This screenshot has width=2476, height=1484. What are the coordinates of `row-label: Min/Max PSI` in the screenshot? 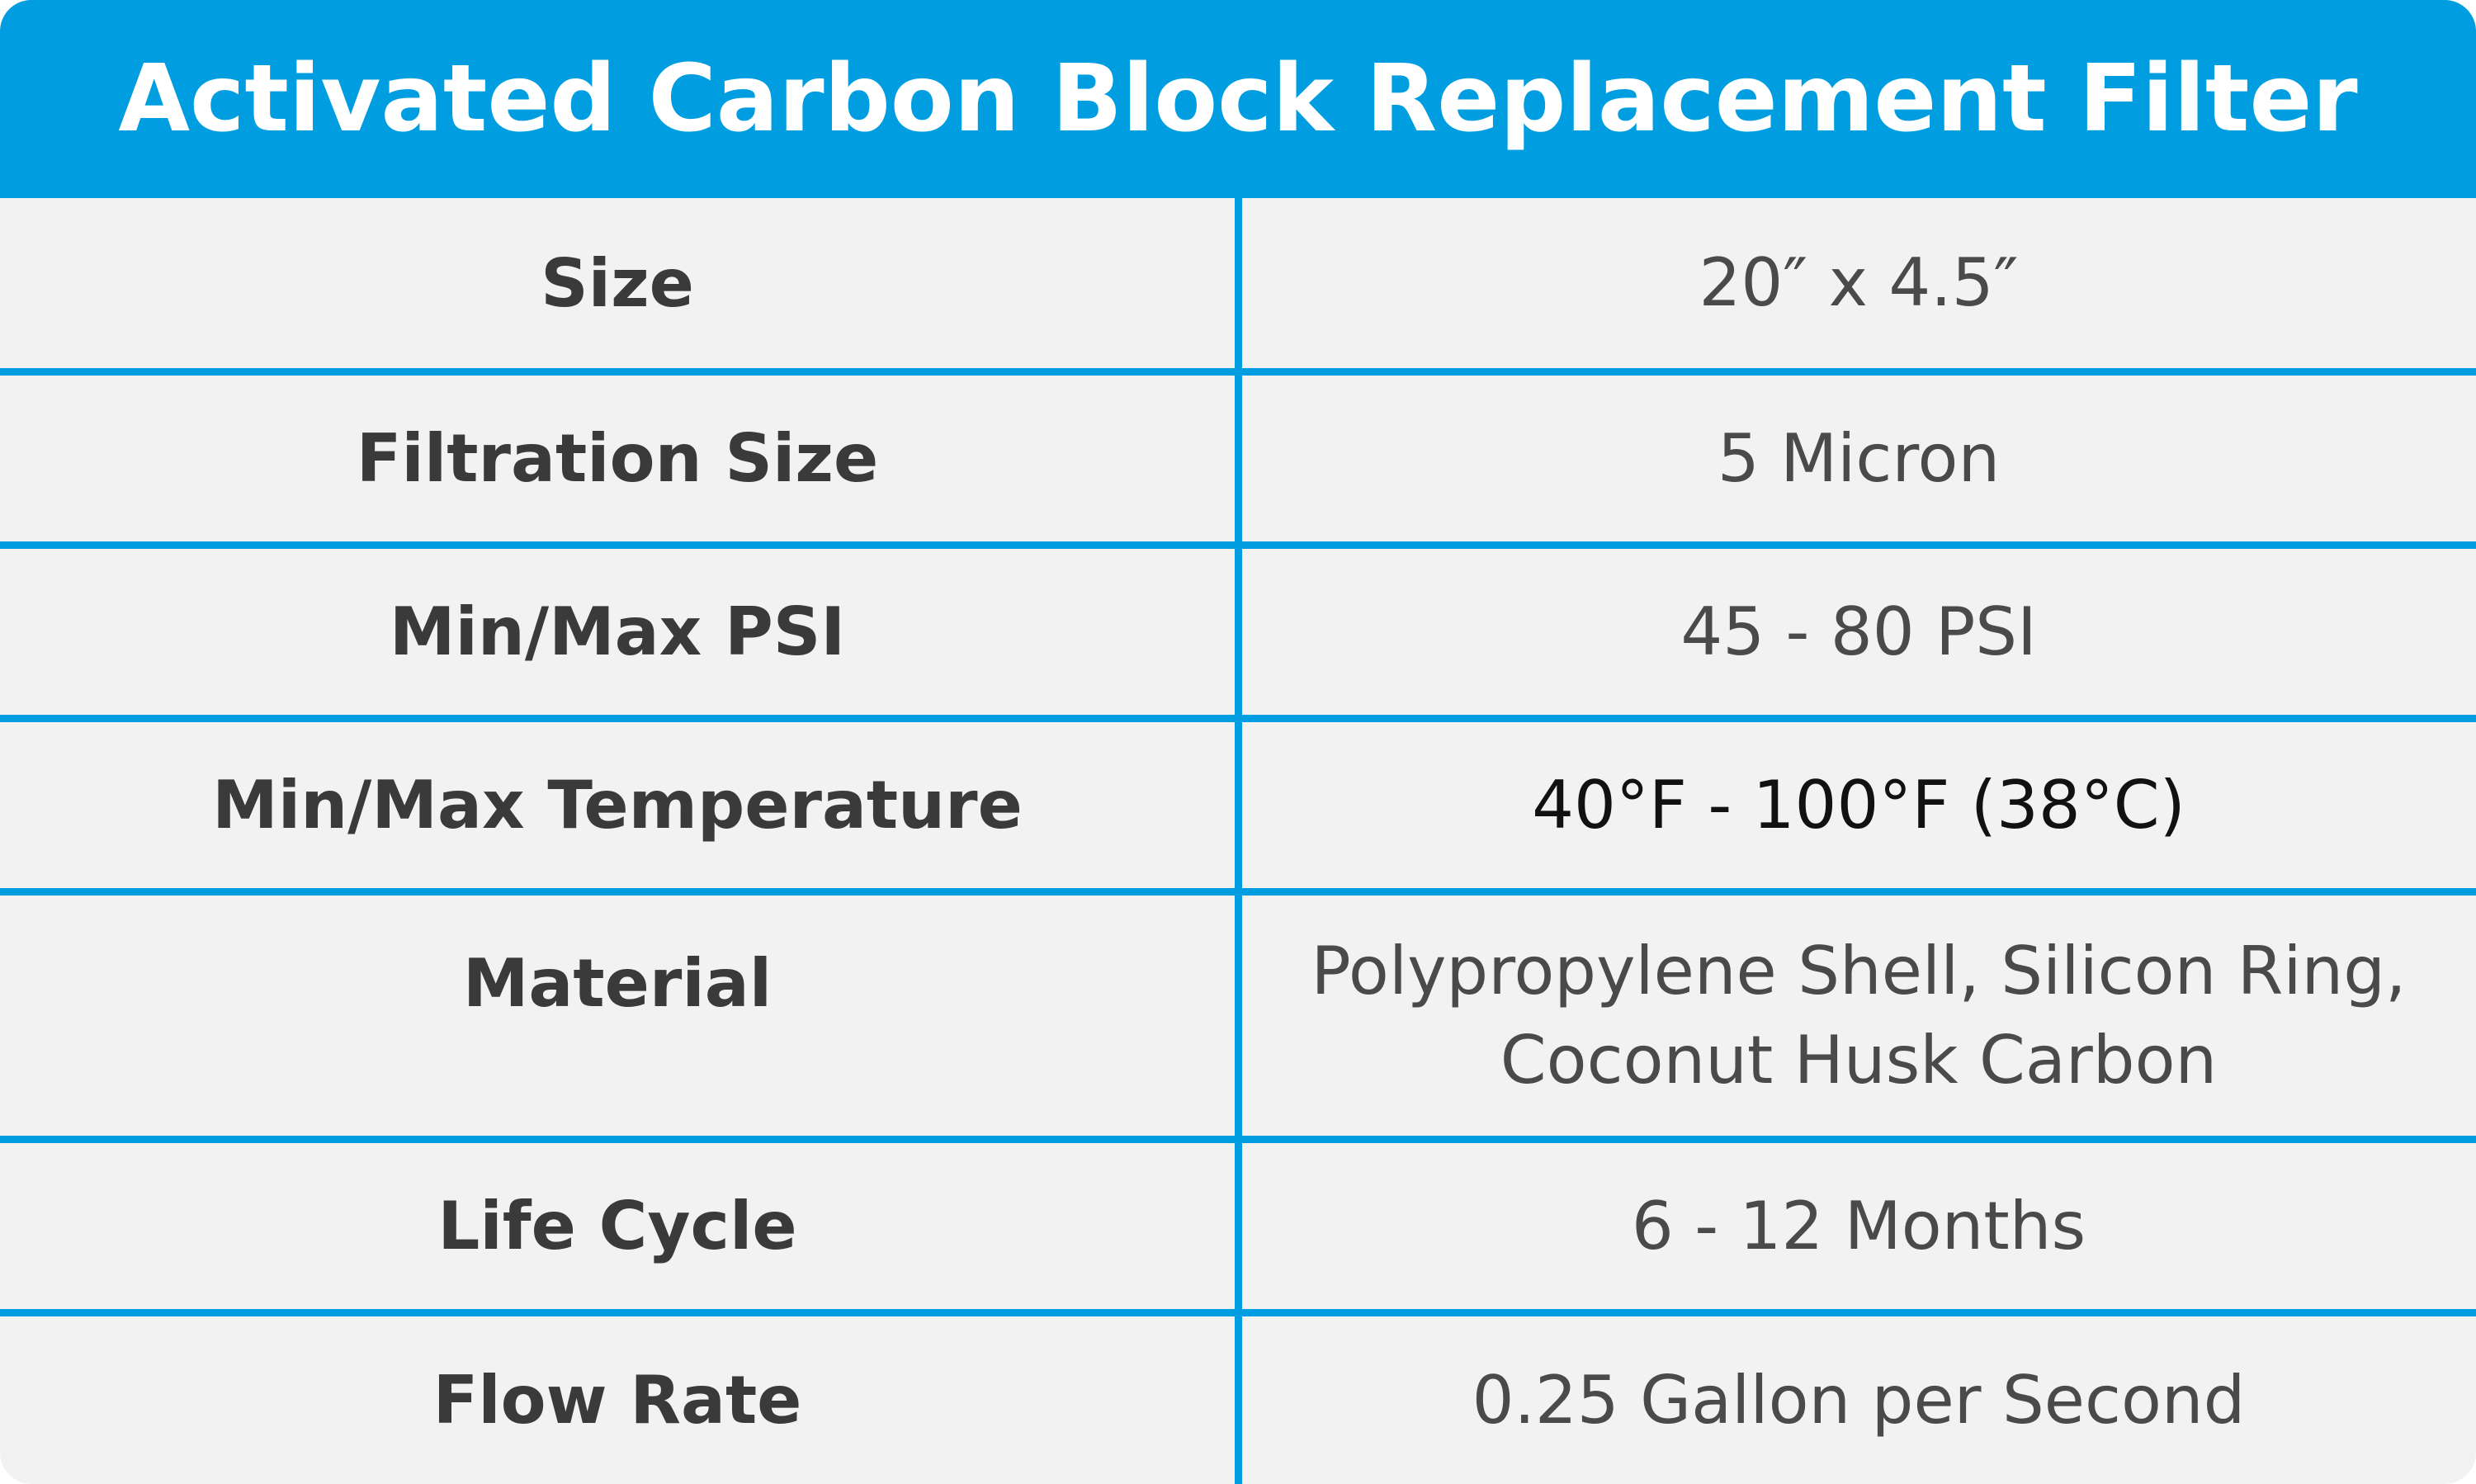 It's located at (617, 631).